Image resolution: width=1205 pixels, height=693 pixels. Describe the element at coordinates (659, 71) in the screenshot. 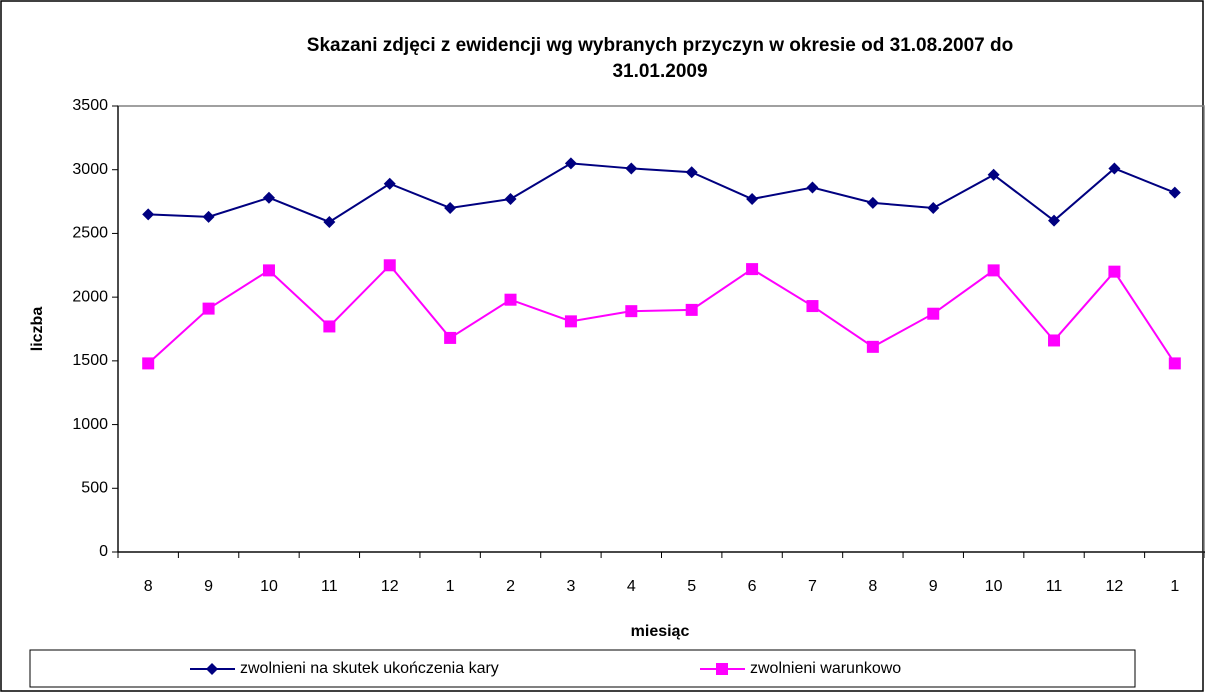

I see `chart-title: 31.01.2009` at that location.